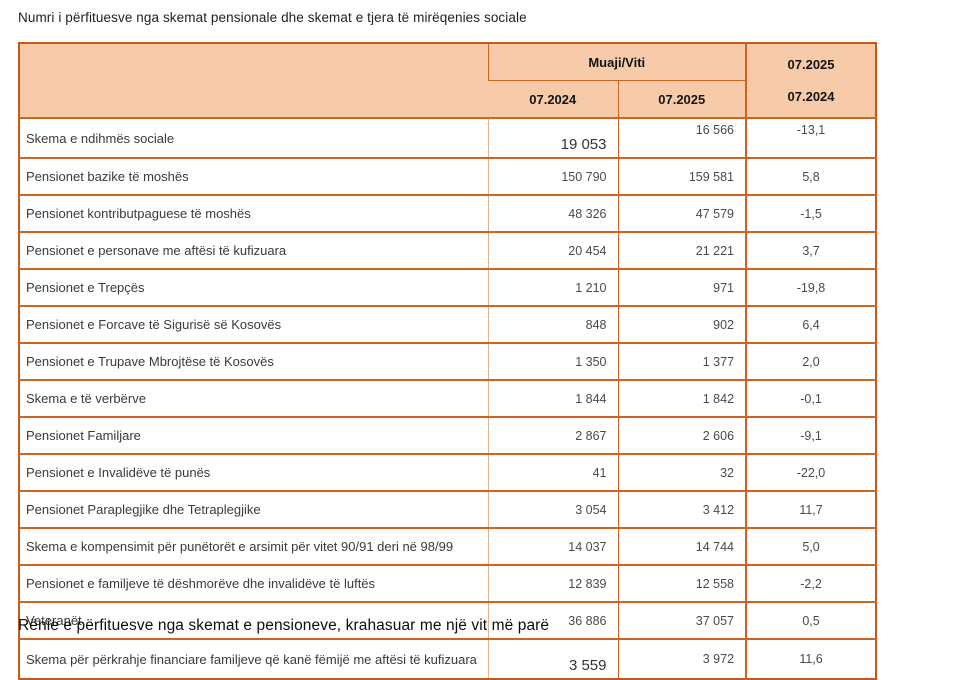 This screenshot has height=680, width=962. What do you see at coordinates (552, 287) in the screenshot?
I see `value-2024: 1 210` at bounding box center [552, 287].